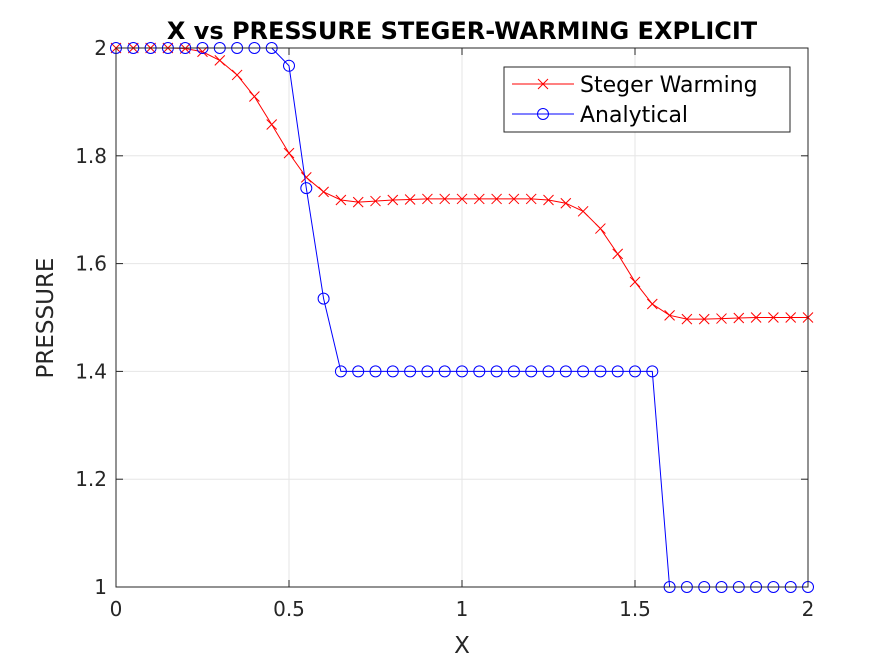 Image resolution: width=891 pixels, height=661 pixels. What do you see at coordinates (635, 609) in the screenshot?
I see `x-tick-label: 1.5` at bounding box center [635, 609].